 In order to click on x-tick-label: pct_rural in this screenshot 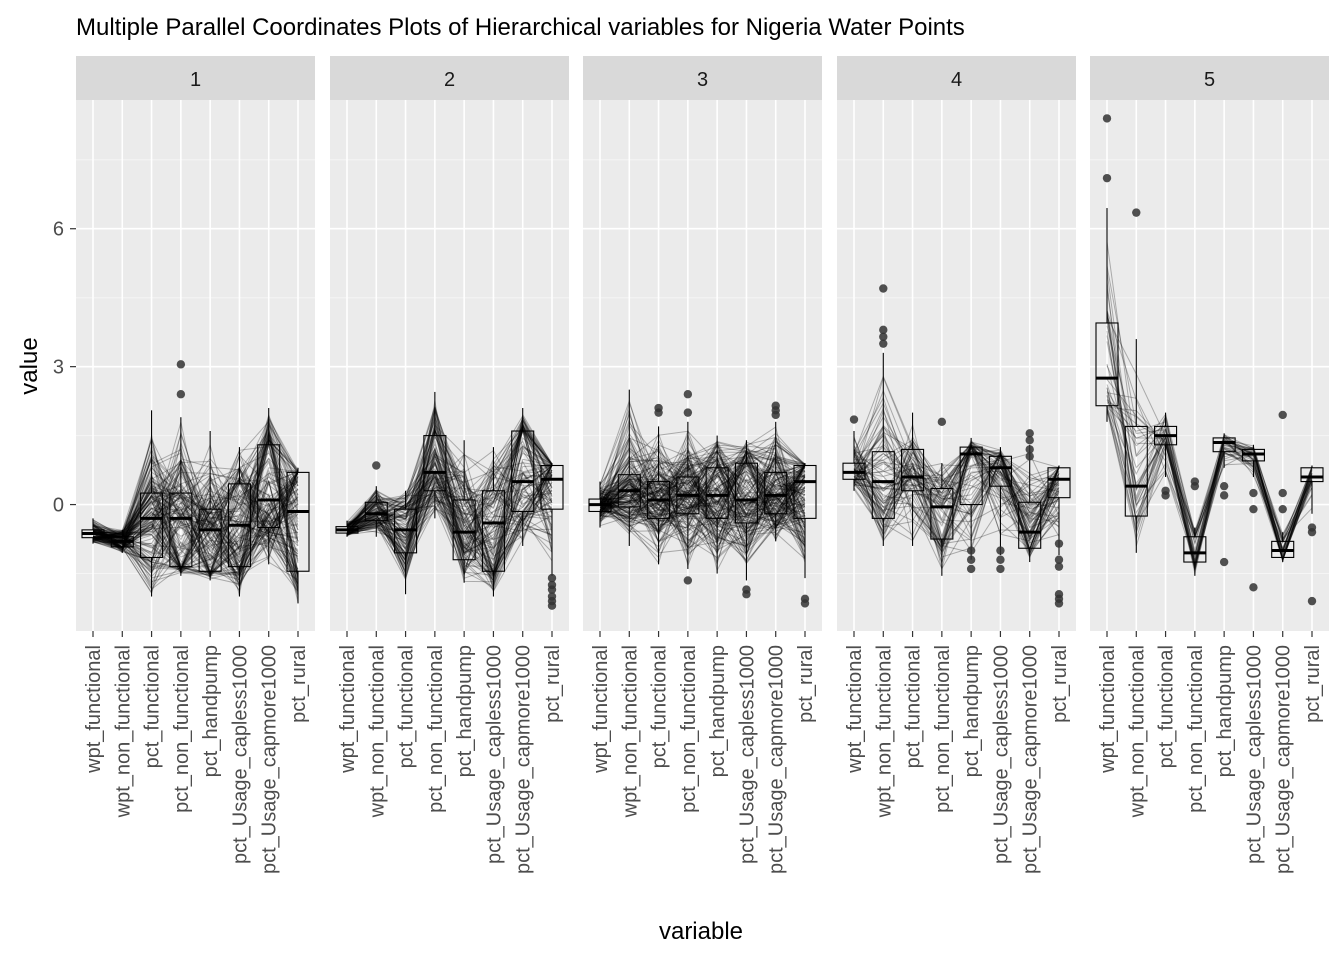, I will do `click(1060, 684)`.